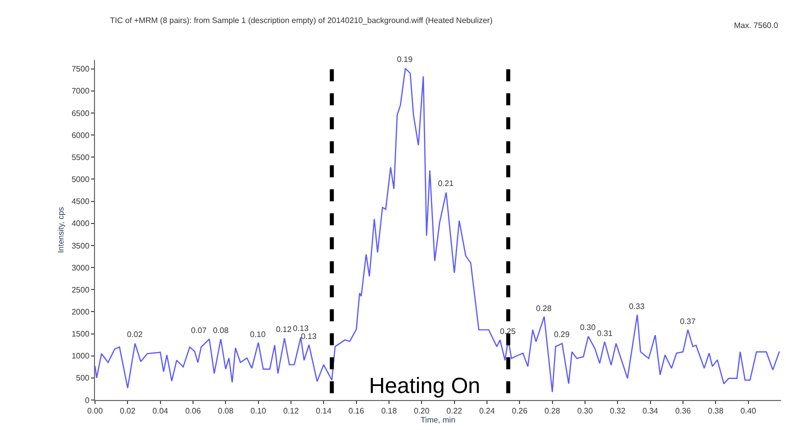 This screenshot has width=786, height=430. Describe the element at coordinates (446, 183) in the screenshot. I see `annotation: 0.21` at that location.